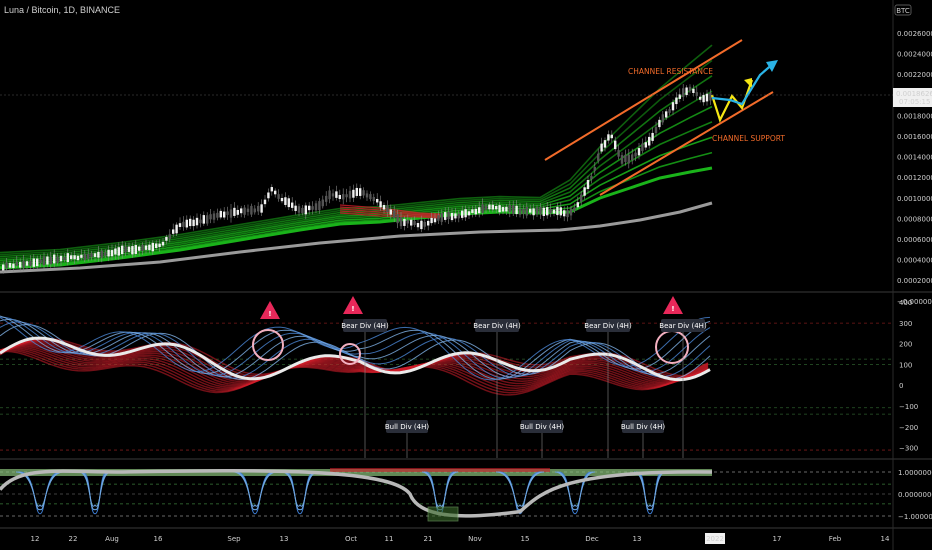 The width and height of the screenshot is (932, 550). What do you see at coordinates (835, 539) in the screenshot?
I see `time-tick-label: Feb` at bounding box center [835, 539].